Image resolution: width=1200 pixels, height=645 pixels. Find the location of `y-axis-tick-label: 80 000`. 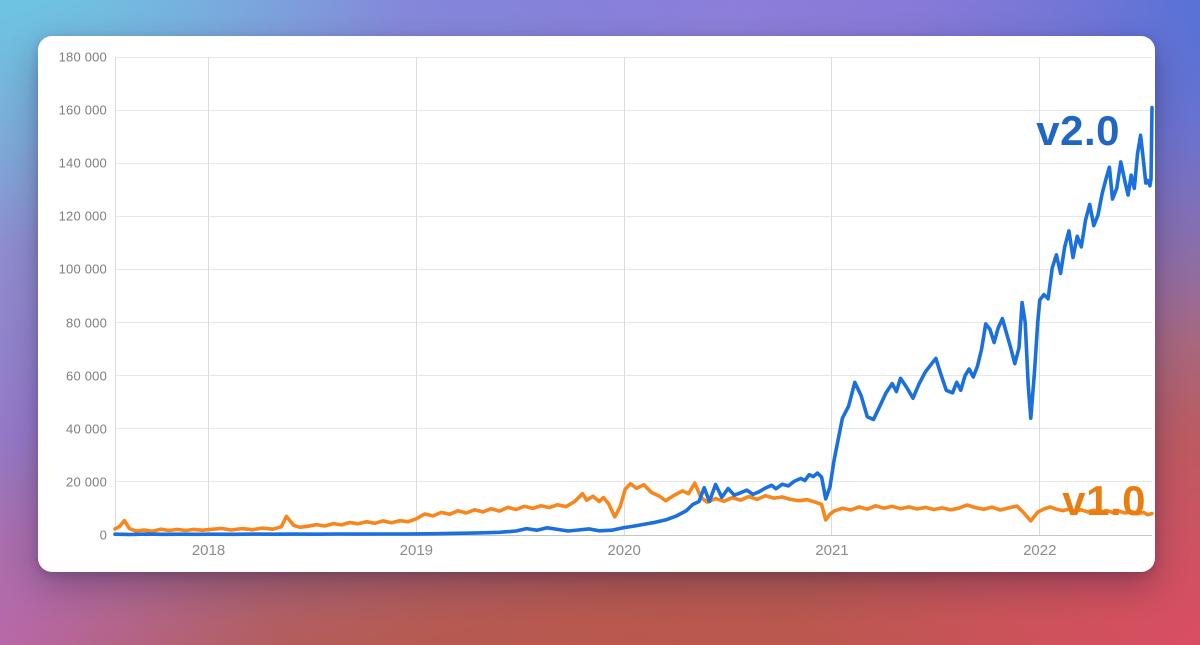

y-axis-tick-label: 80 000 is located at coordinates (86, 323).